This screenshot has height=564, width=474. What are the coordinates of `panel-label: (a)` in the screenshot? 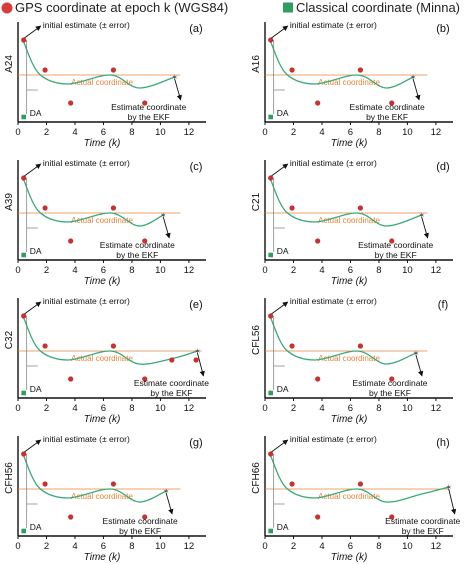 It's located at (195, 29).